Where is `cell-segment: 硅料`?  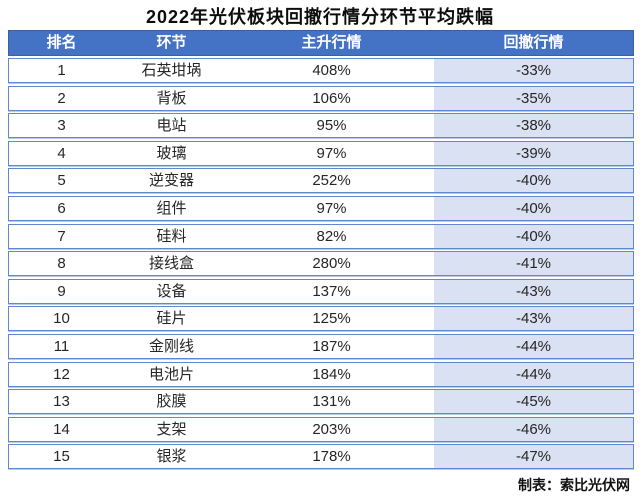
cell-segment: 硅料 is located at coordinates (171, 236).